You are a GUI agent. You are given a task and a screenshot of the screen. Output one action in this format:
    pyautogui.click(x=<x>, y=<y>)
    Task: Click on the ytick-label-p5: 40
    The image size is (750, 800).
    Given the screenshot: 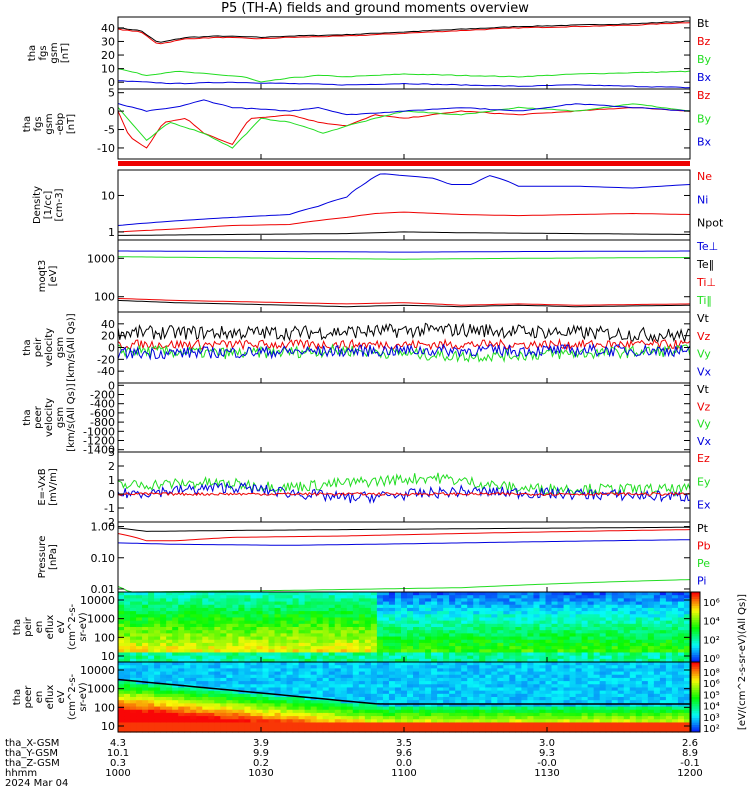 What is the action you would take?
    pyautogui.click(x=108, y=324)
    